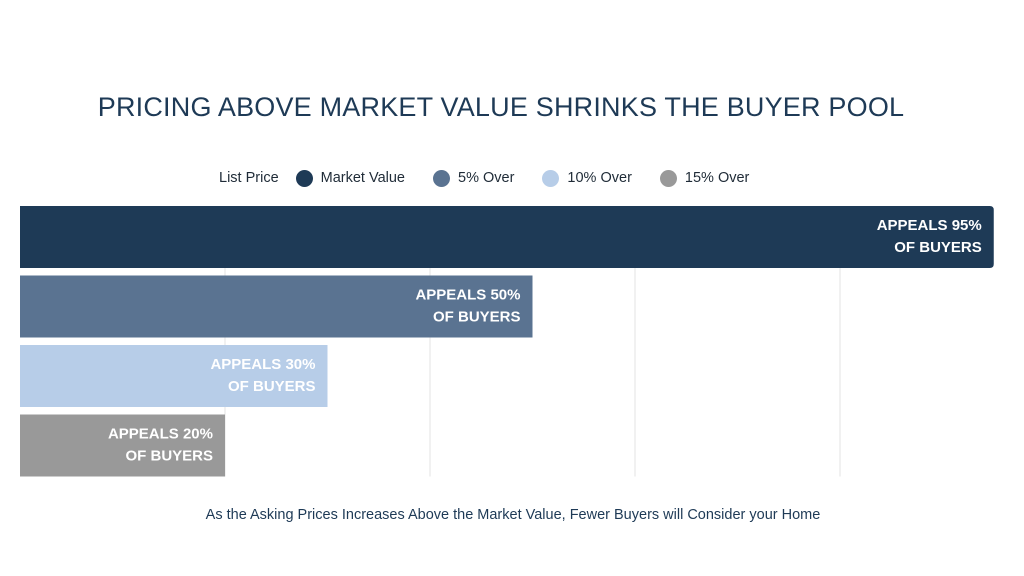 This screenshot has width=1024, height=576. I want to click on bar-data-label: APPEALS 95%, so click(929, 225).